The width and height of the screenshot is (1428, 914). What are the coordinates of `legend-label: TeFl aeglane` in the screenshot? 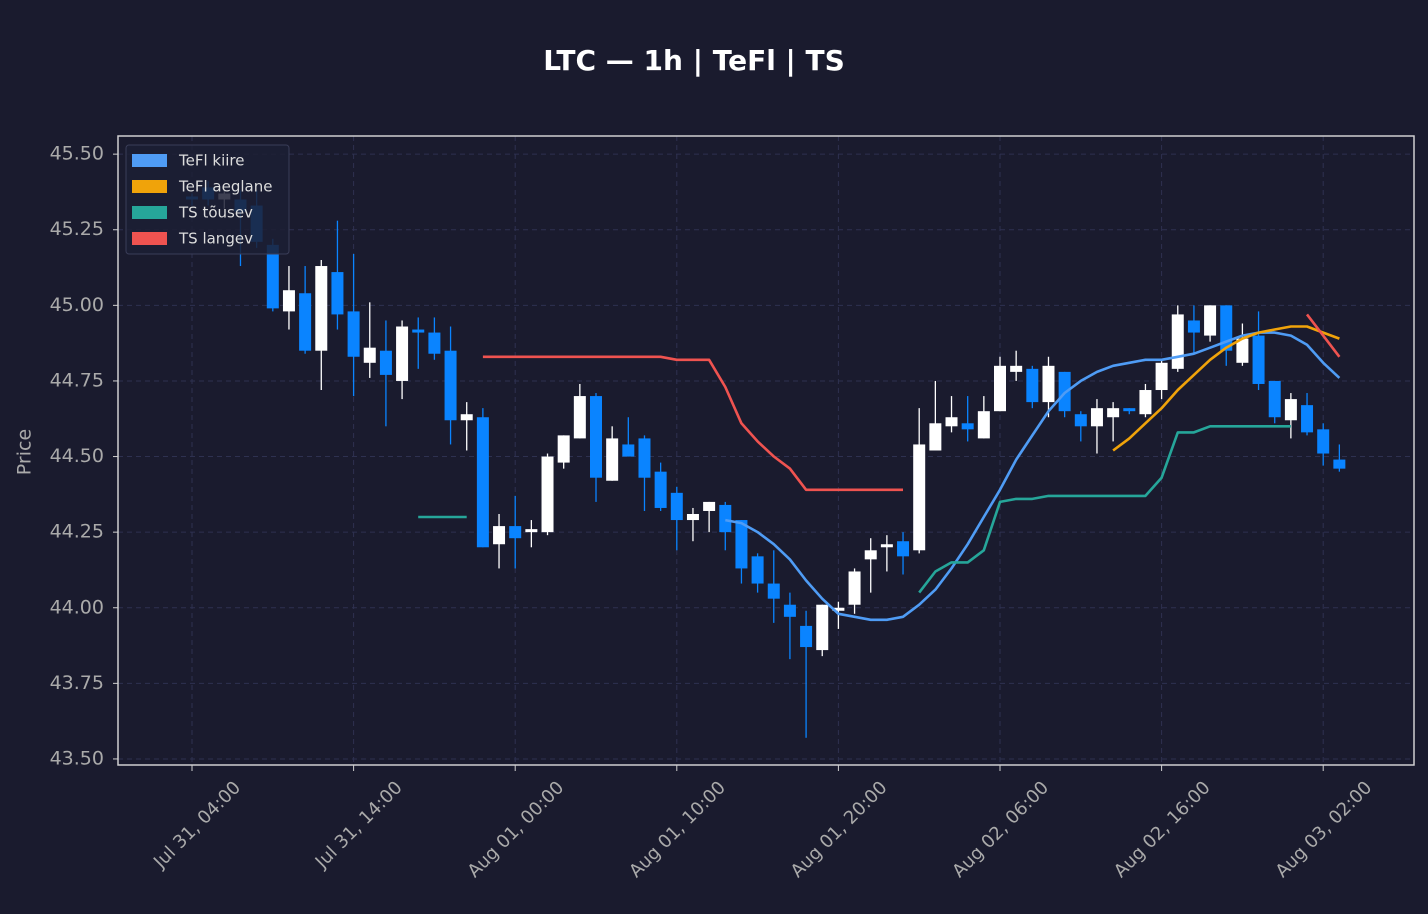 It's located at (225, 187).